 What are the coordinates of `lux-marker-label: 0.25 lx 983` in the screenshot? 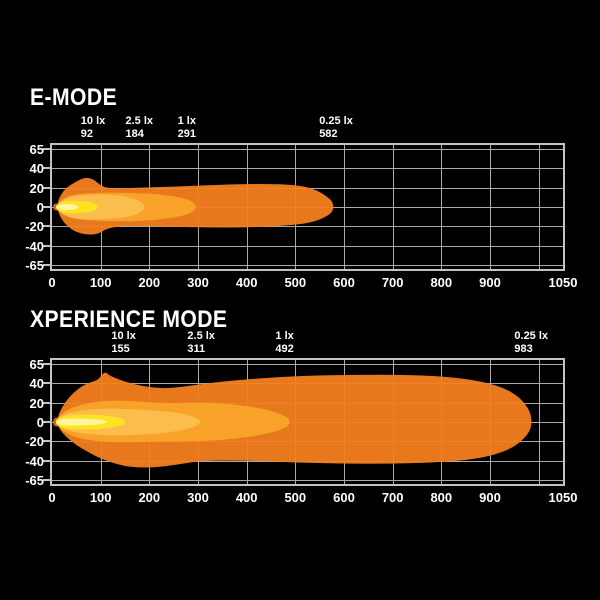 It's located at (531, 343).